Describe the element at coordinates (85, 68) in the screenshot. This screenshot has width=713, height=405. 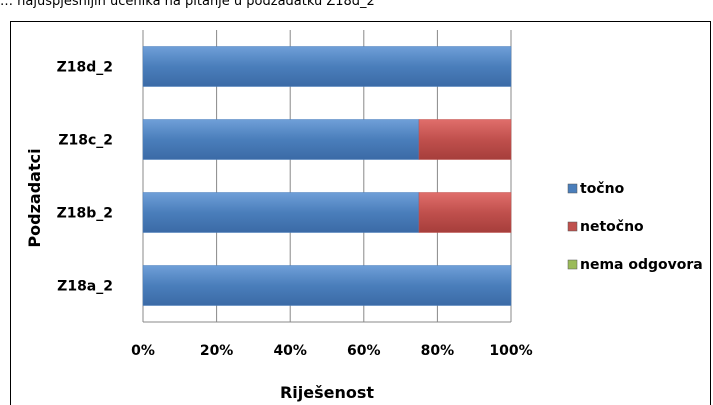
I see `y-tick-label: Z18d_2` at that location.